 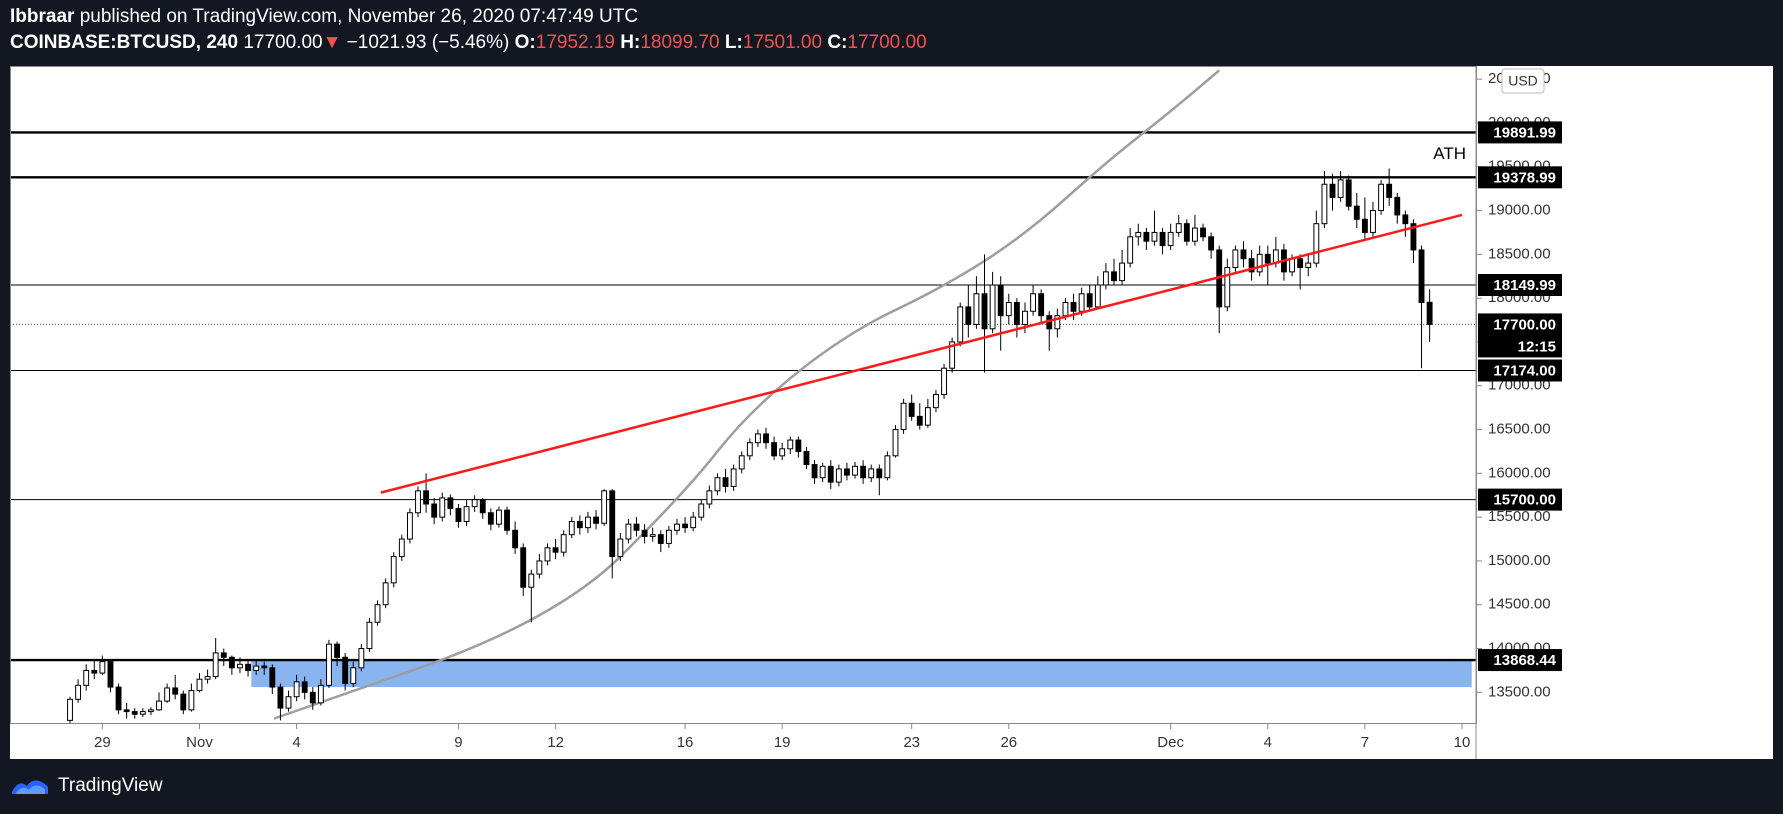 I want to click on countdown-label: 12:15, so click(x=1537, y=346).